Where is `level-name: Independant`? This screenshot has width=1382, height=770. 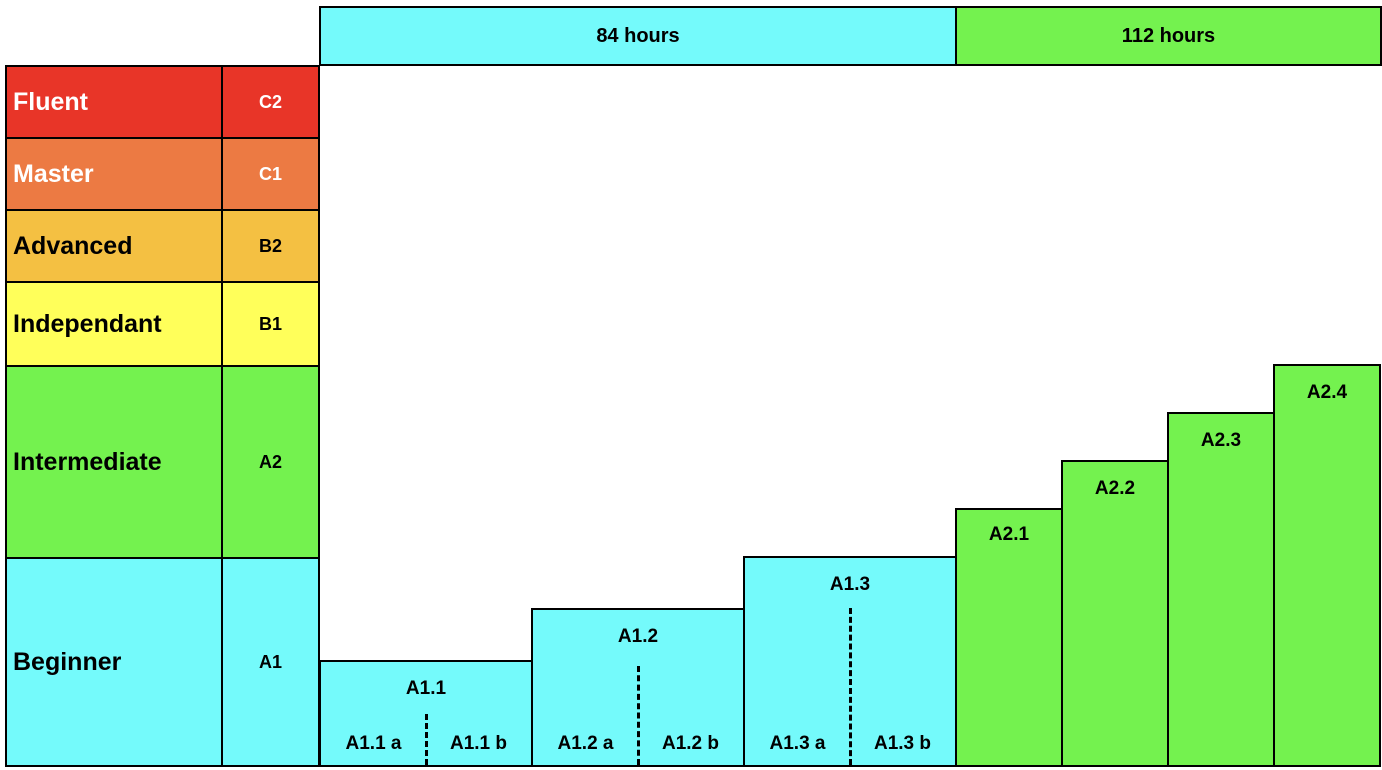 level-name: Independant is located at coordinates (114, 324).